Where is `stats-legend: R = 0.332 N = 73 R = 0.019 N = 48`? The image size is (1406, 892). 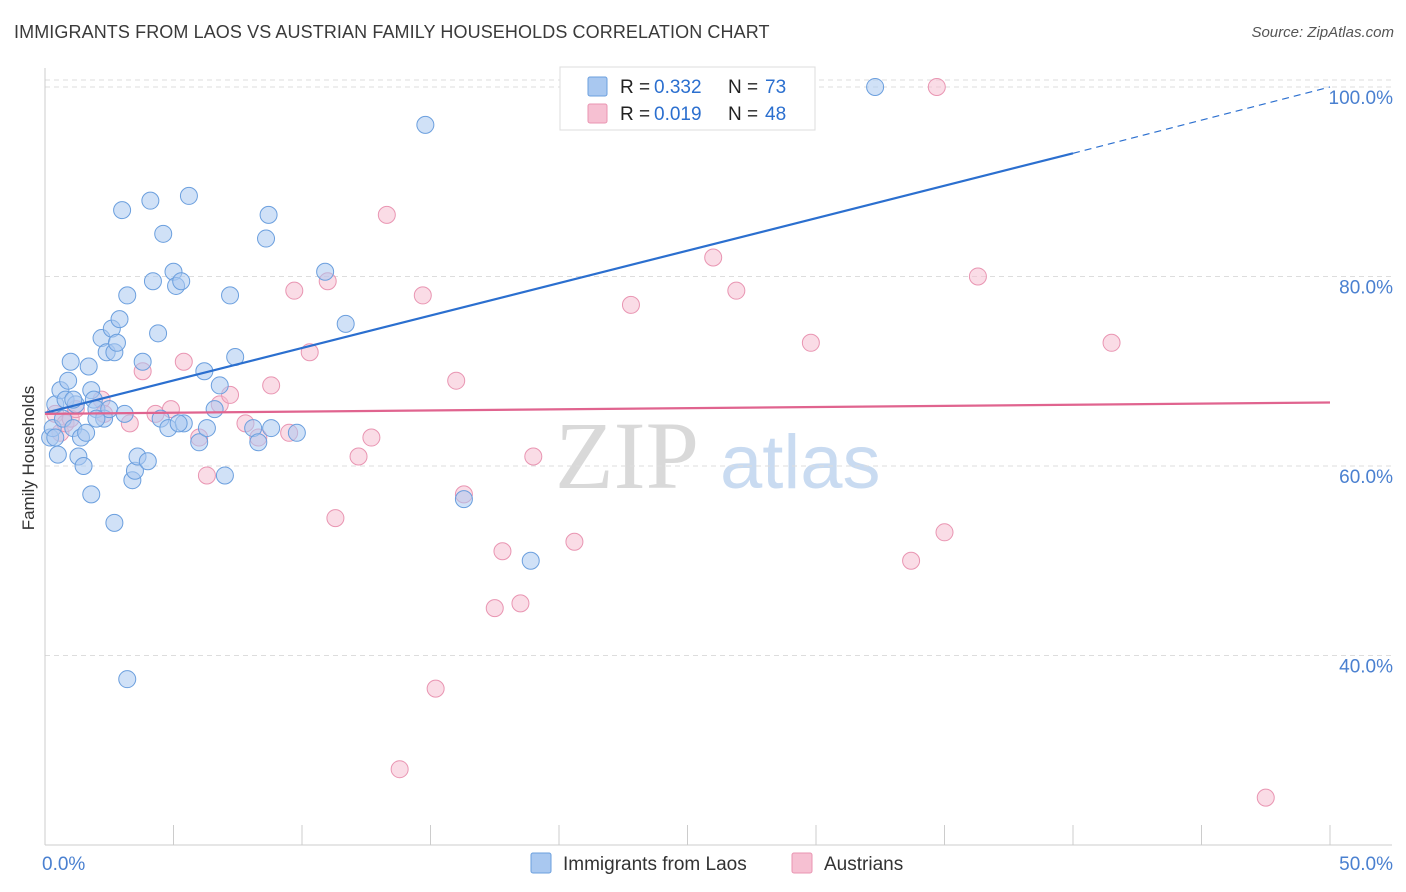 stats-legend: R = 0.332 N = 73 R = 0.019 N = 48 is located at coordinates (687, 98).